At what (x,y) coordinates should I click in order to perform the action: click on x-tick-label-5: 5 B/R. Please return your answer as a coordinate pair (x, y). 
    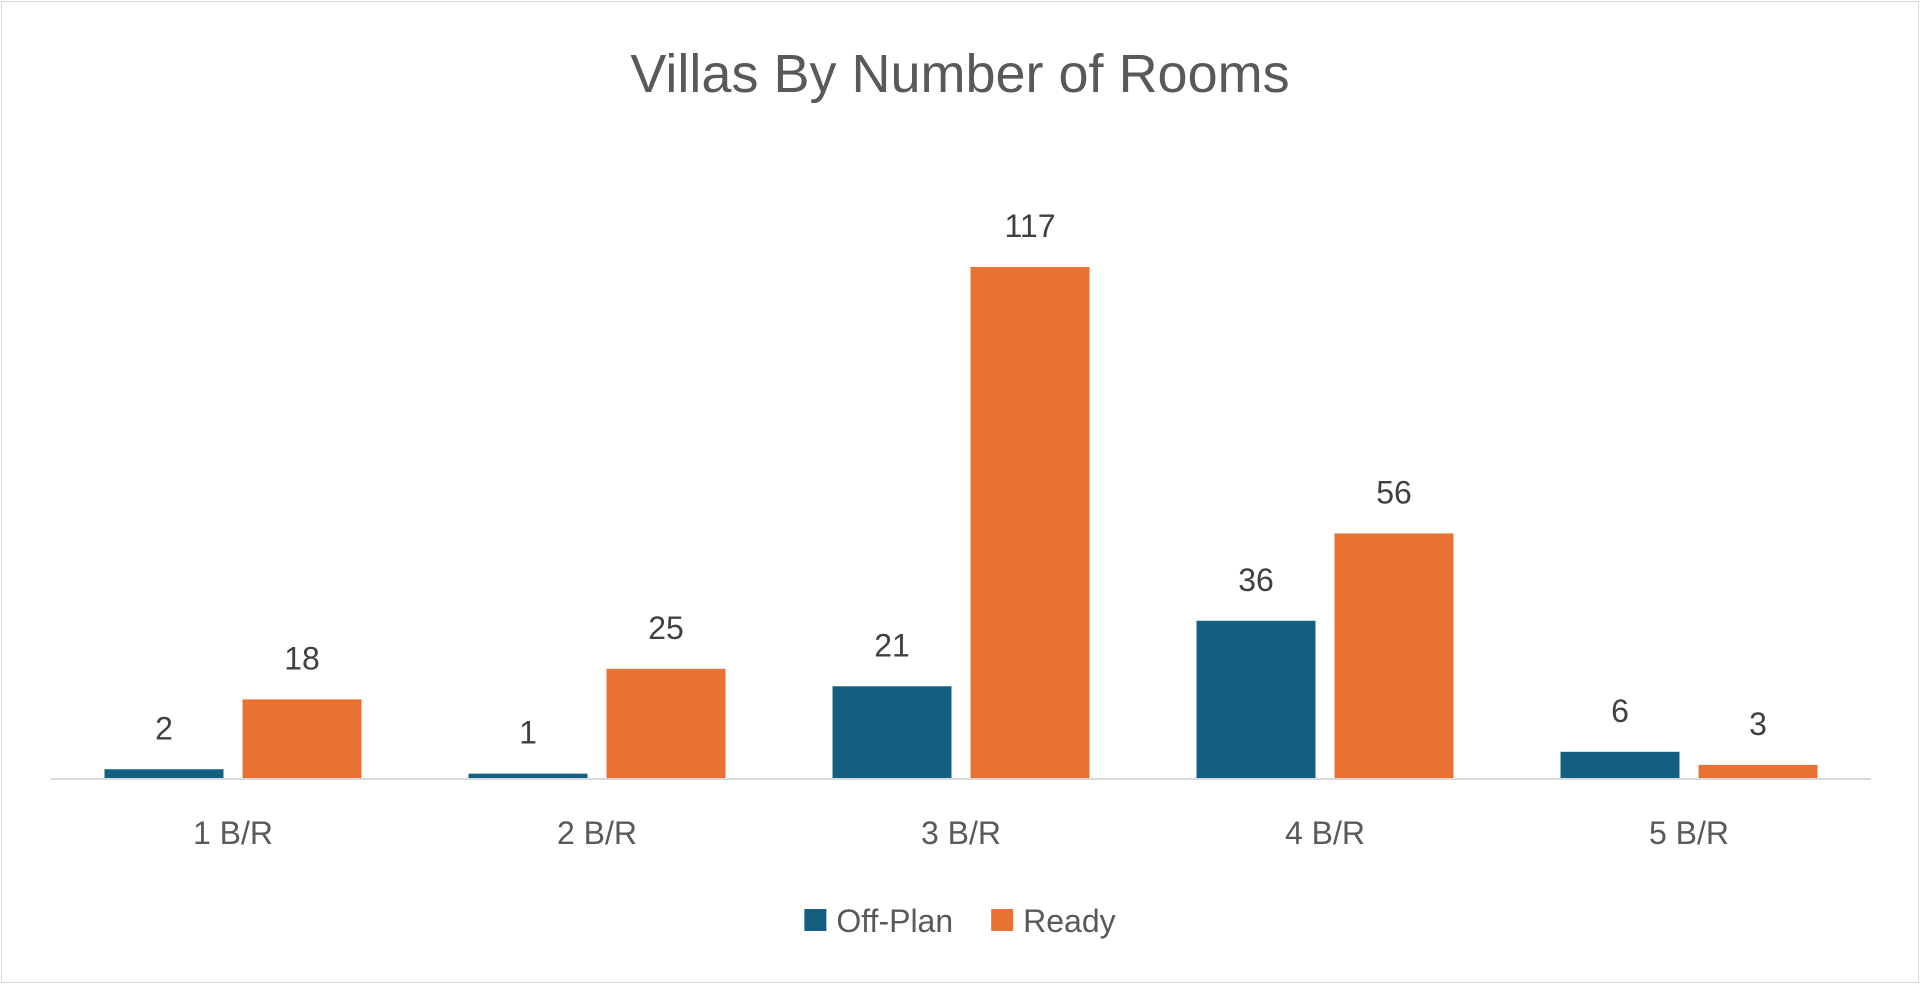
    Looking at the image, I should click on (1689, 833).